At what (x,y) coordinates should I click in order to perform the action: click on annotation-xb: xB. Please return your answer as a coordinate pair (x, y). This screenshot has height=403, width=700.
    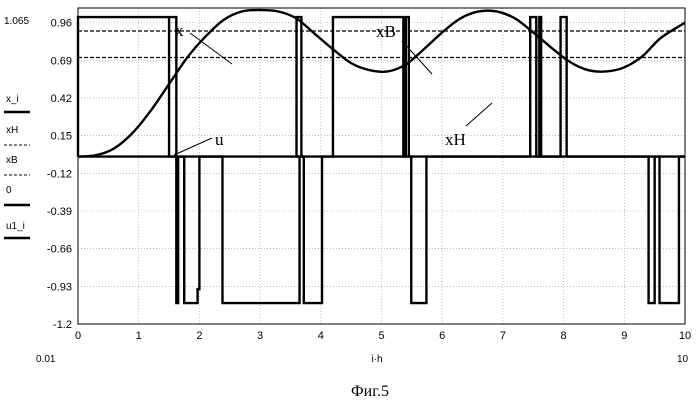
    Looking at the image, I should click on (386, 31).